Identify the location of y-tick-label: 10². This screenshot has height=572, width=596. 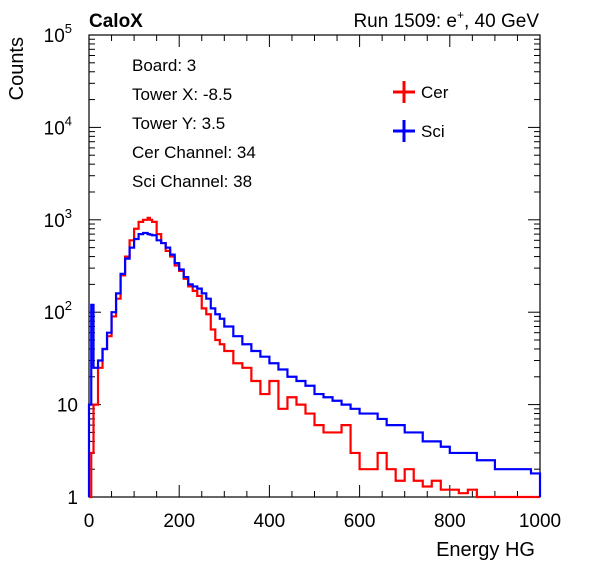
(58, 311).